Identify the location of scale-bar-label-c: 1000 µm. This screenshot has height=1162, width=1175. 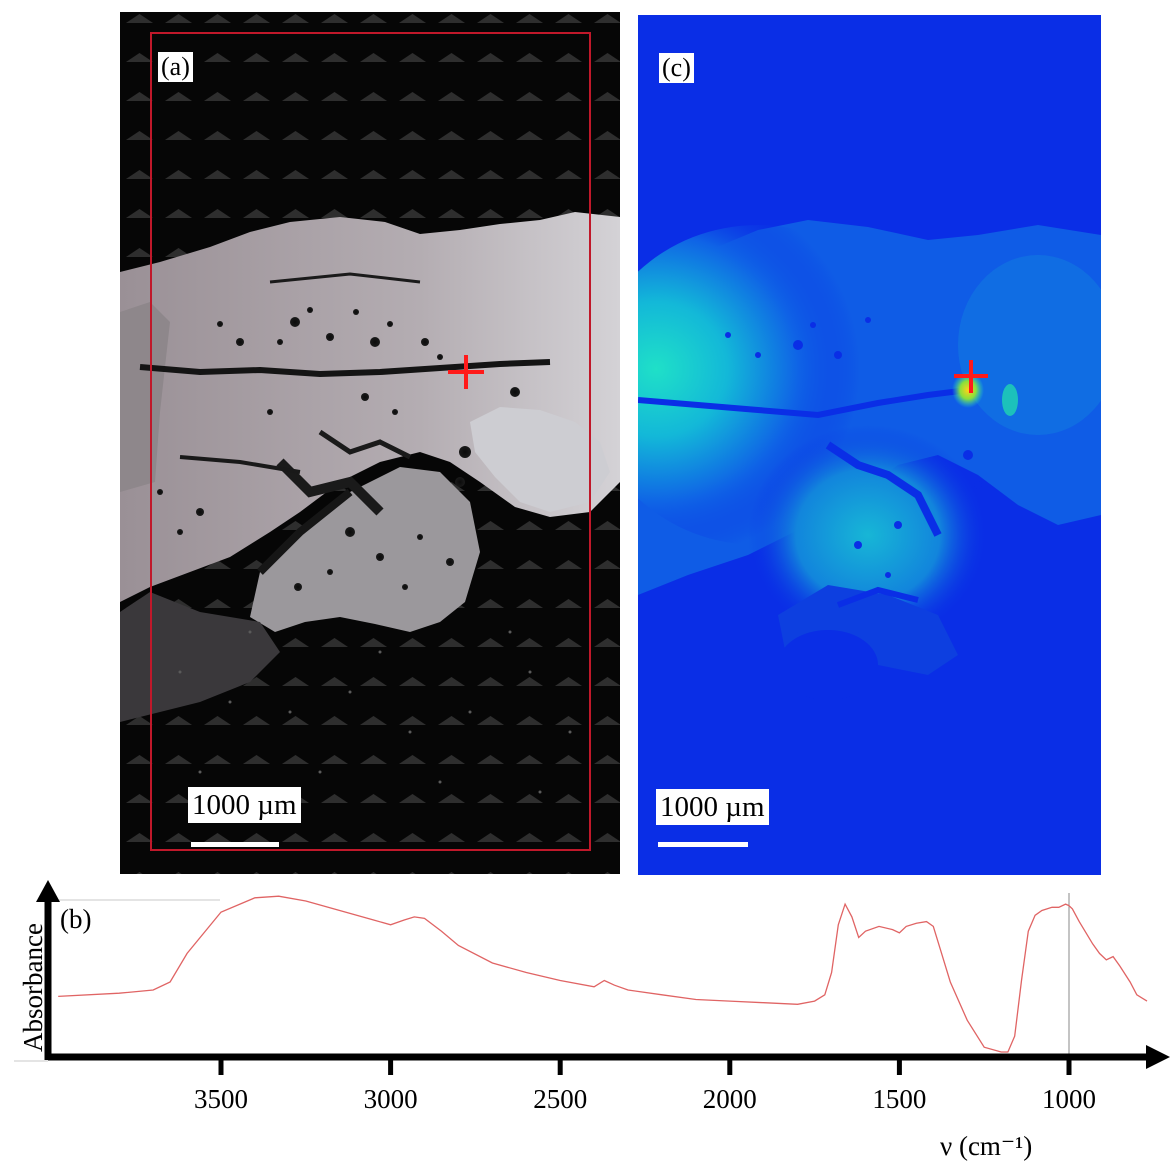
(712, 807).